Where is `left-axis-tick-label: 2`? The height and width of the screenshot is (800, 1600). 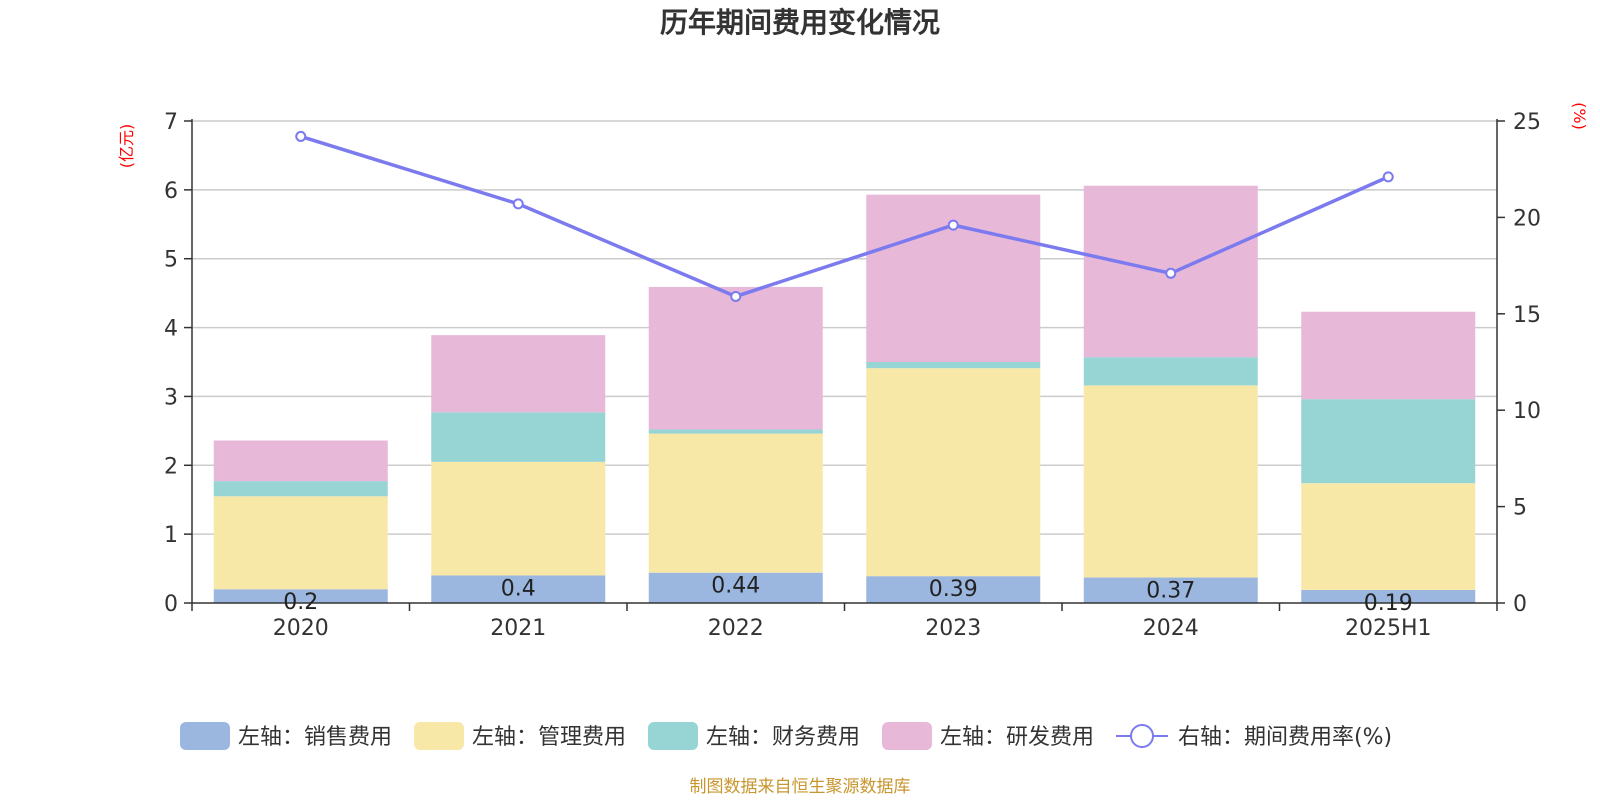
left-axis-tick-label: 2 is located at coordinates (171, 466).